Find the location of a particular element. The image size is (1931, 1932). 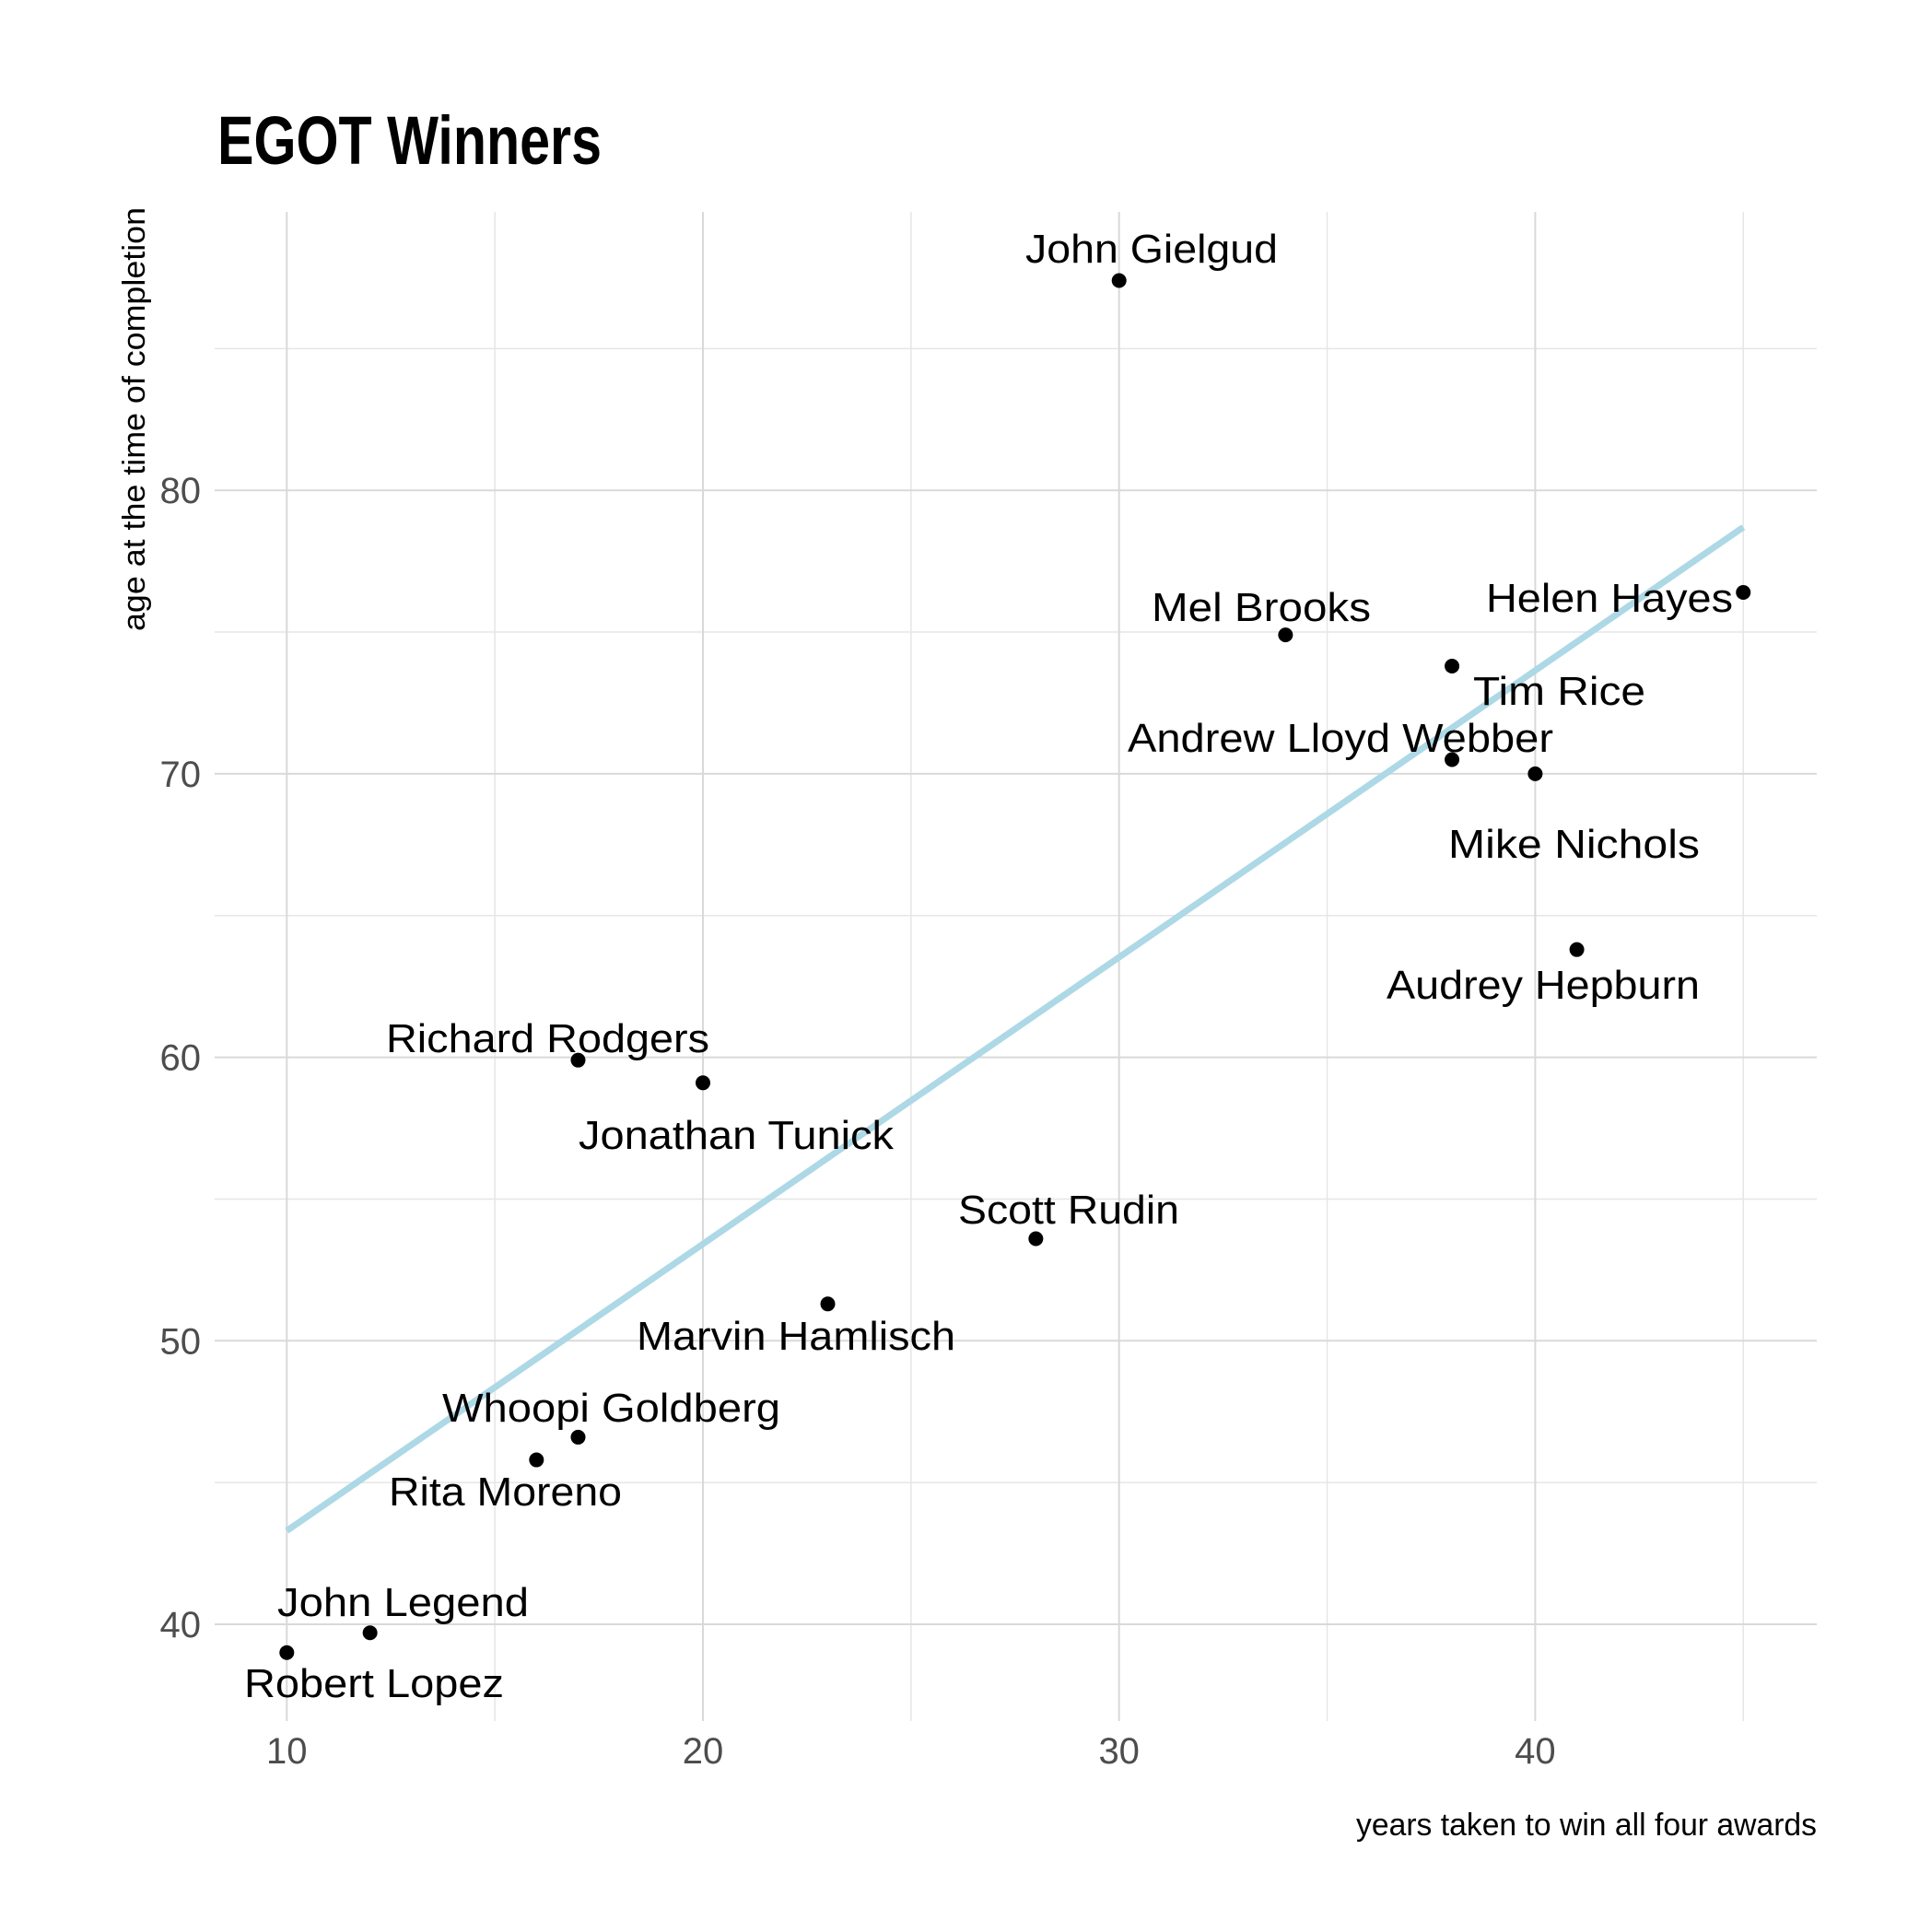

x-tick-label: 20 is located at coordinates (703, 1751).